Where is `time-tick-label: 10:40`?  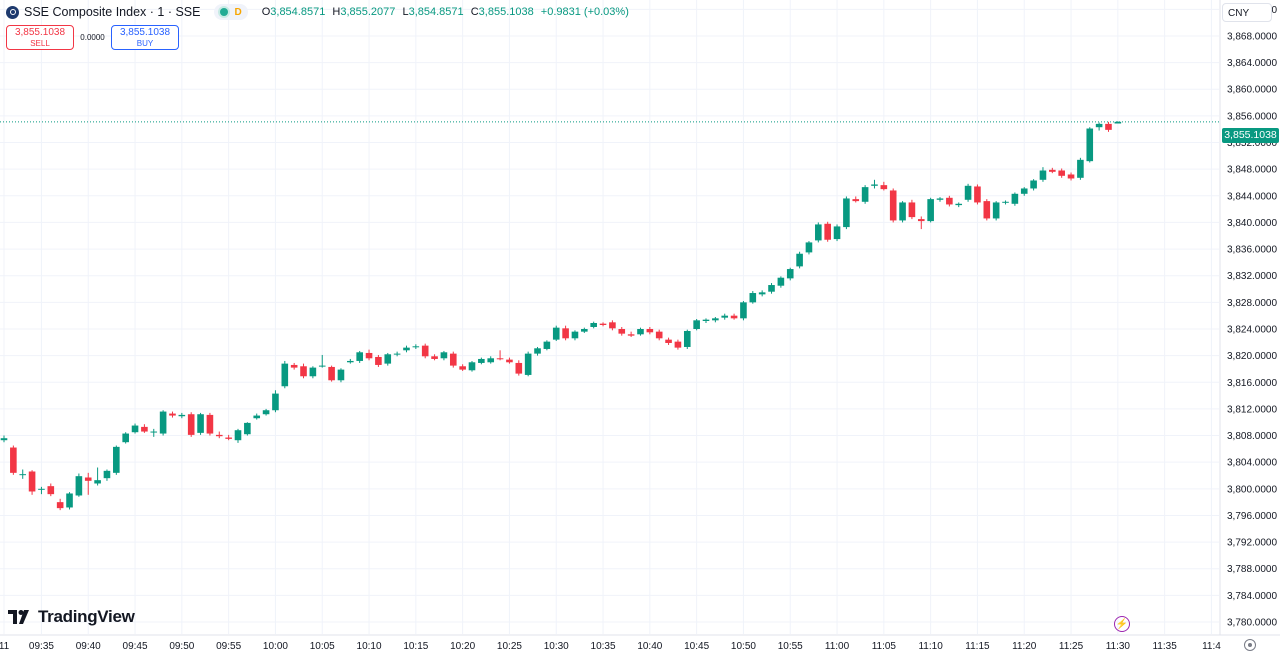 time-tick-label: 10:40 is located at coordinates (649, 646).